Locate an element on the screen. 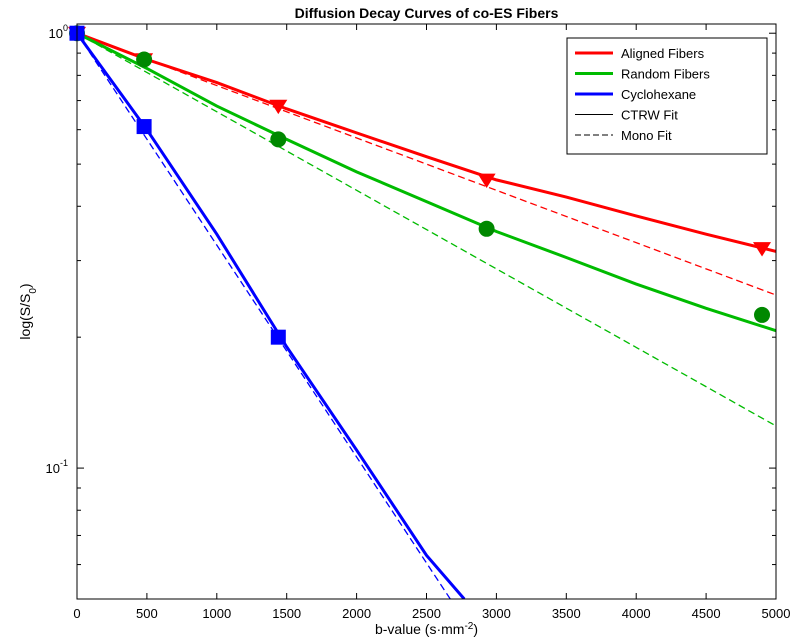 This screenshot has width=797, height=641. y-axis-label-main: log(S/S is located at coordinates (25, 317).